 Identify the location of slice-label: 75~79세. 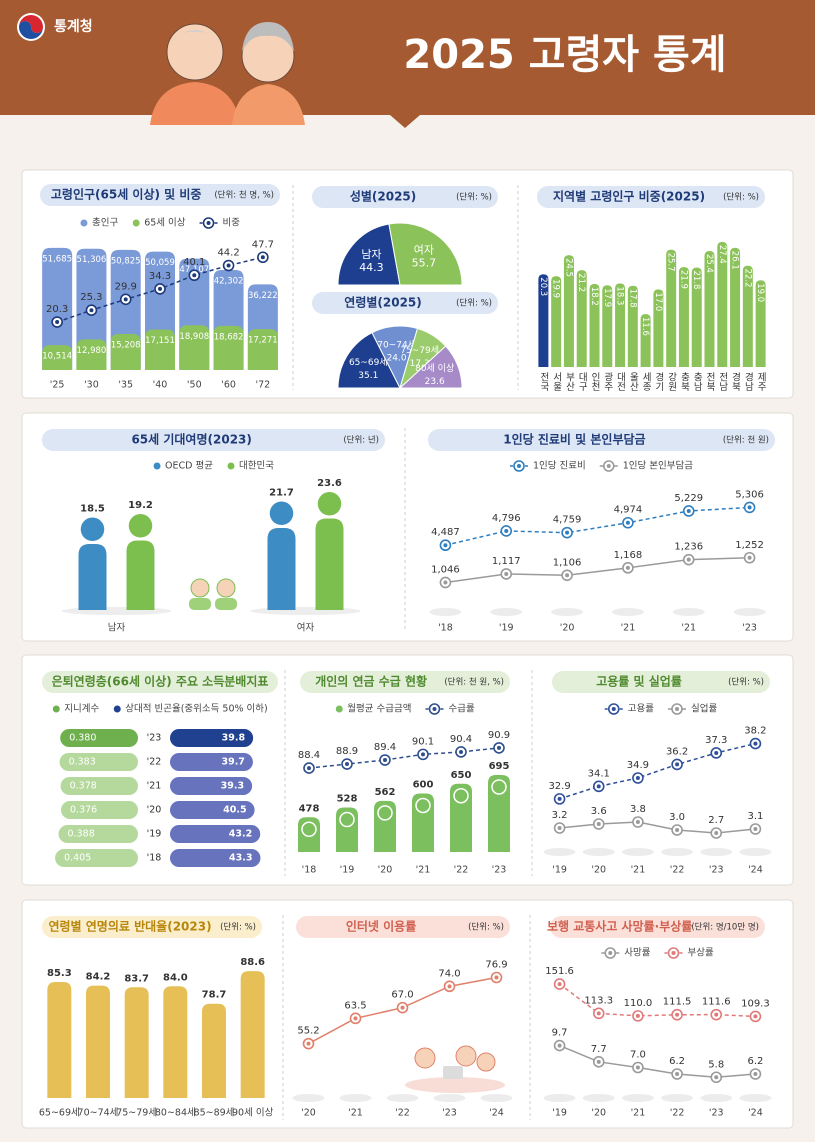
(419, 350).